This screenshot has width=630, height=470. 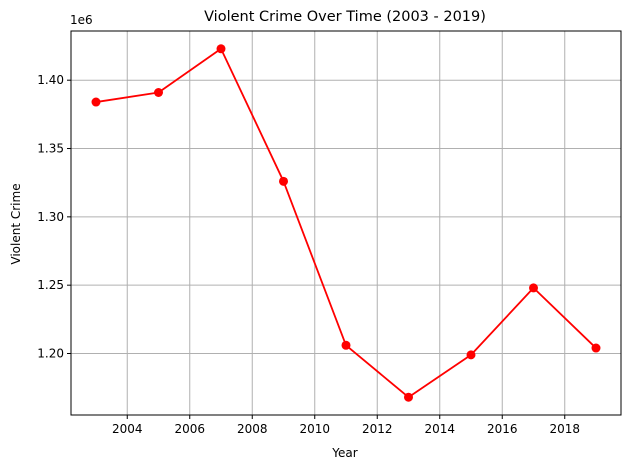 What do you see at coordinates (50, 149) in the screenshot?
I see `y-tick-label: 1.35` at bounding box center [50, 149].